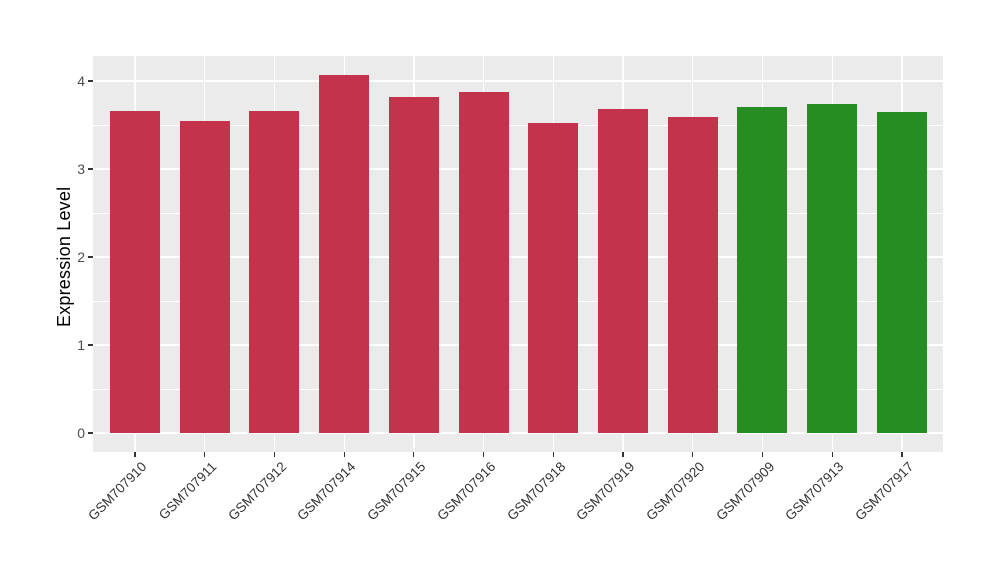 The height and width of the screenshot is (580, 1000). I want to click on y-tick-label-1: 1, so click(81, 345).